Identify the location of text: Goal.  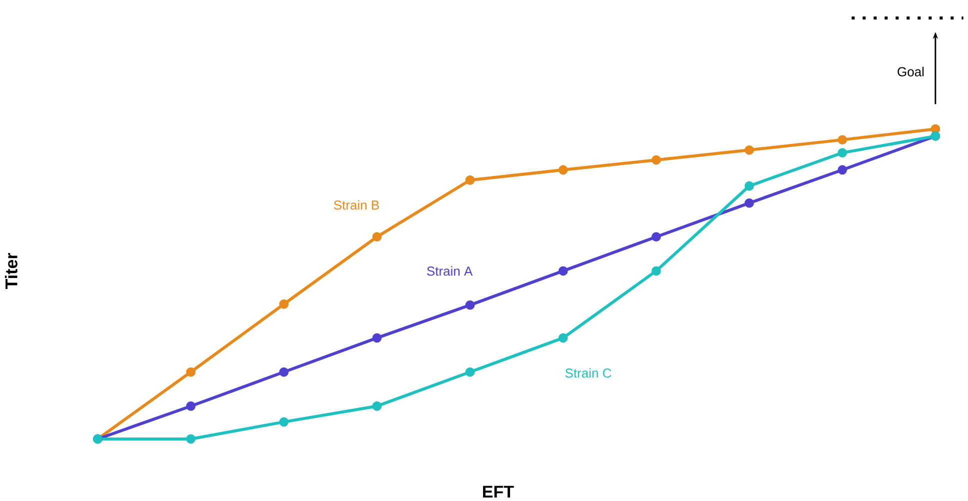
(911, 71).